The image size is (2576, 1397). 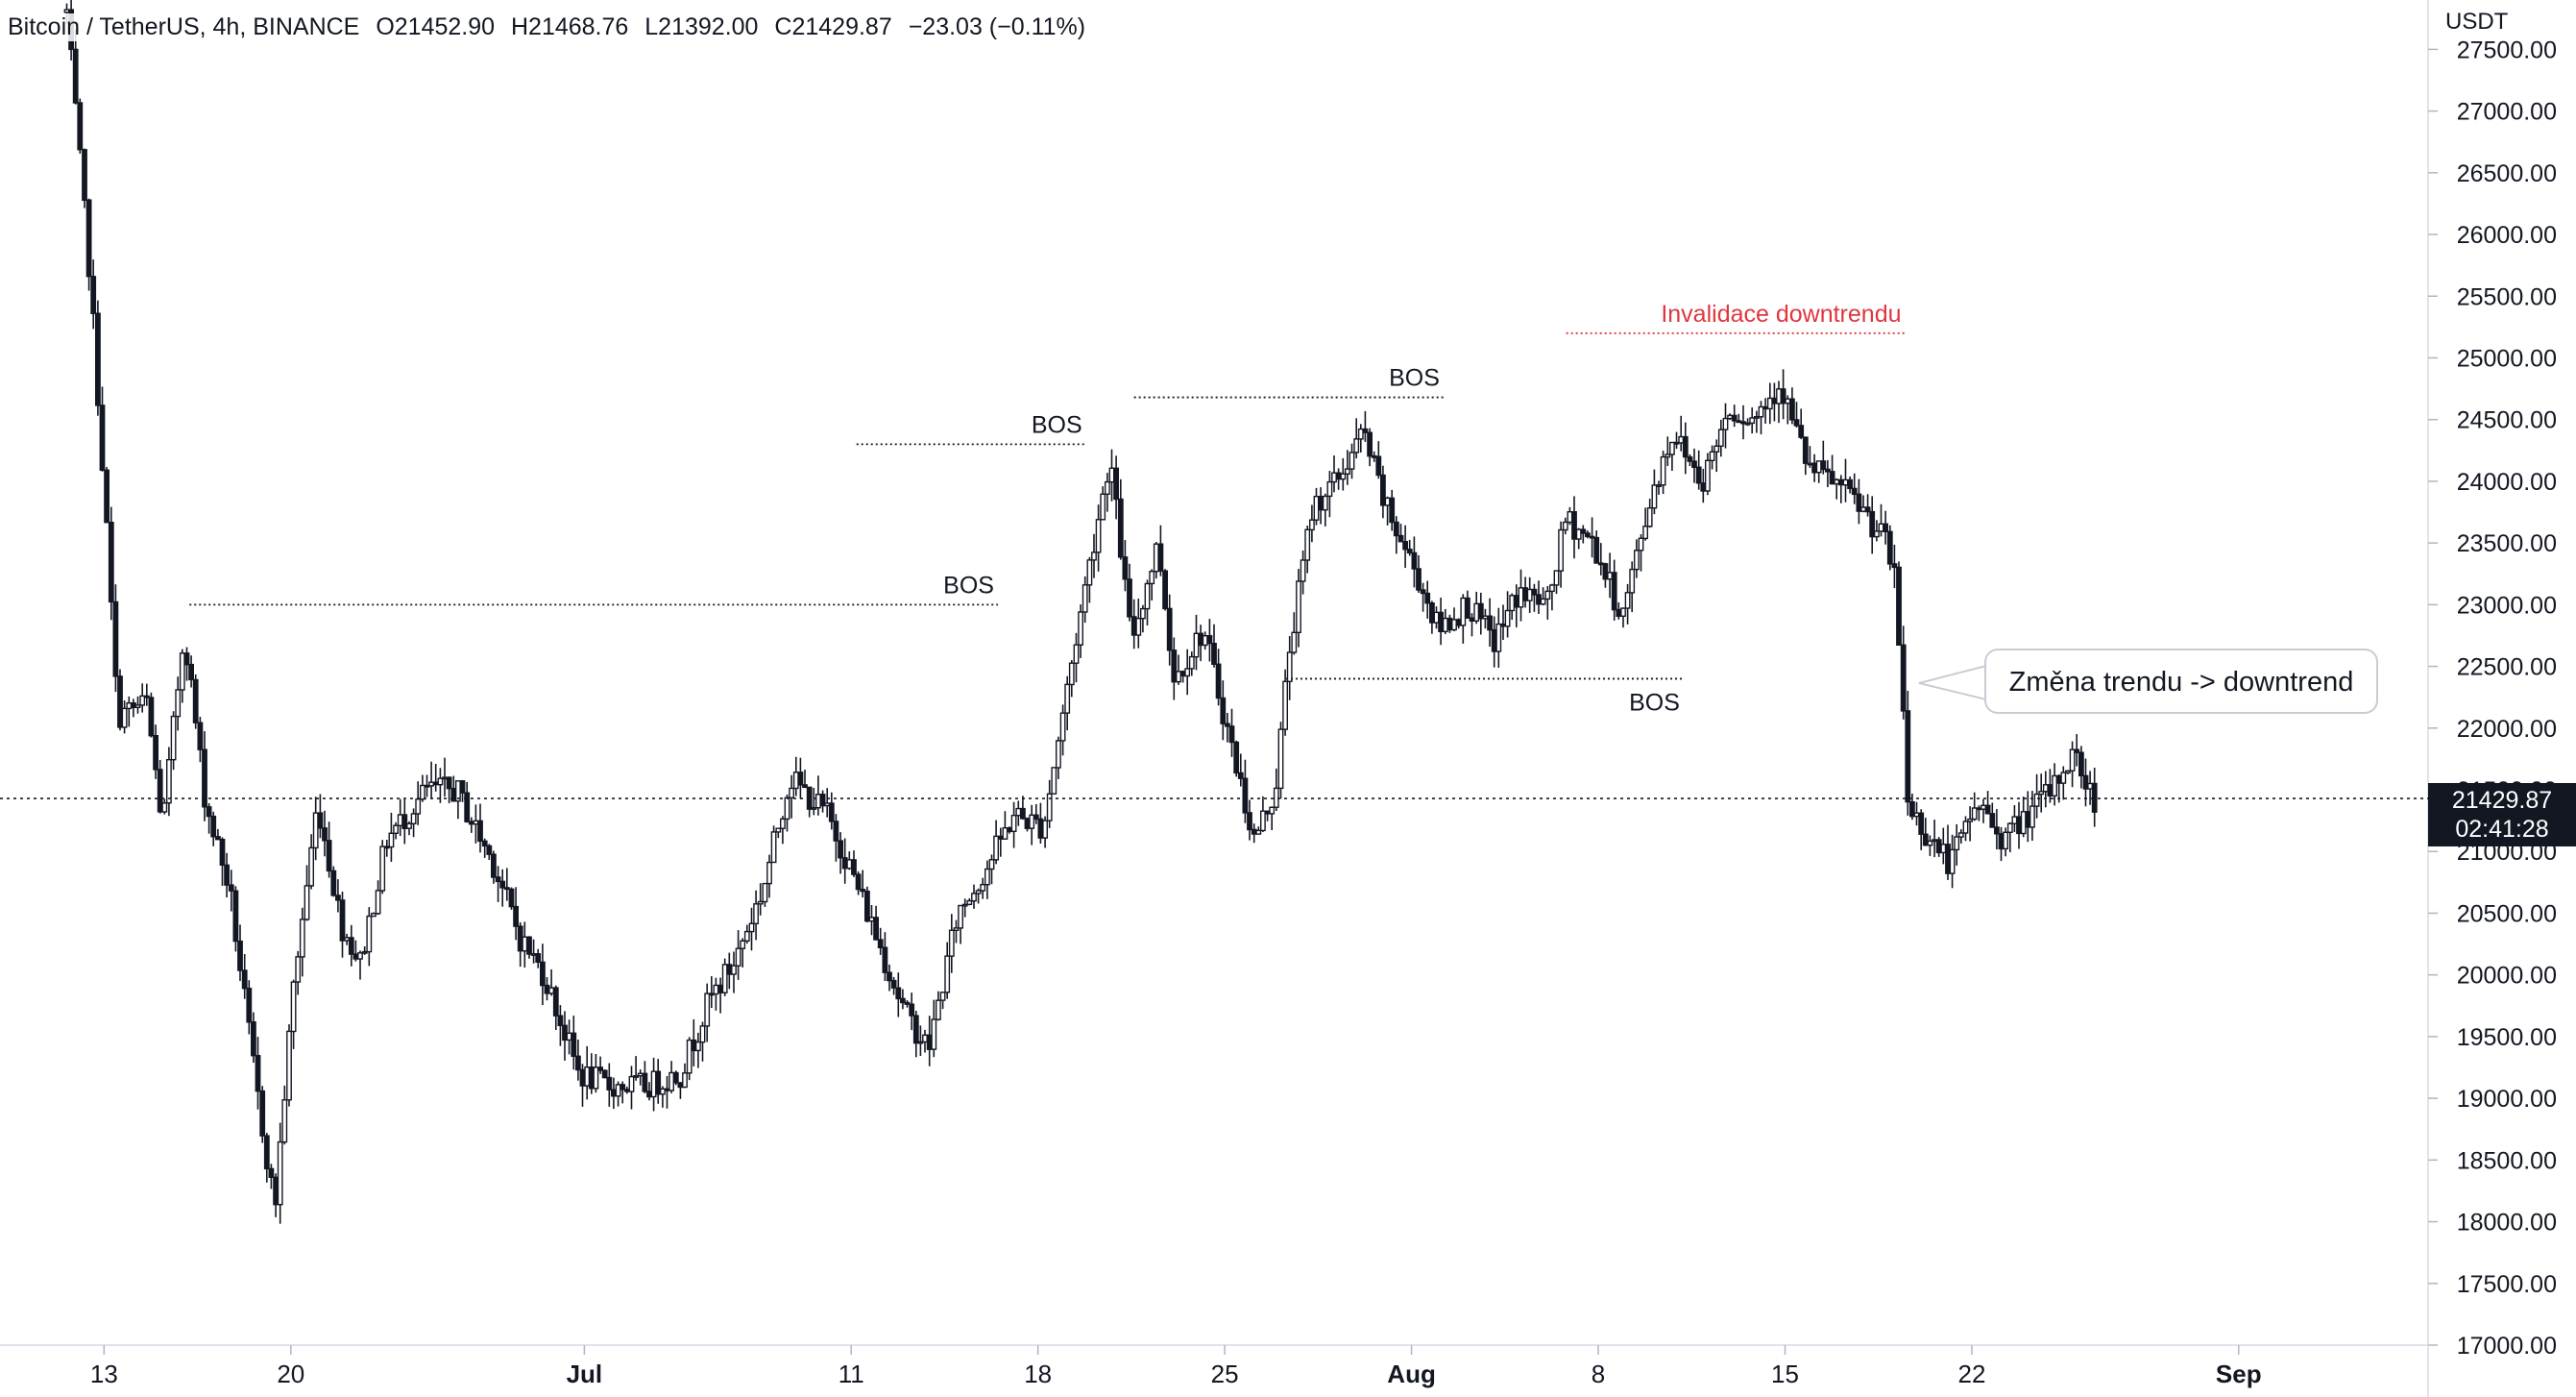 I want to click on trend-change-callout: Změna trendu -> downtrend, so click(x=2181, y=682).